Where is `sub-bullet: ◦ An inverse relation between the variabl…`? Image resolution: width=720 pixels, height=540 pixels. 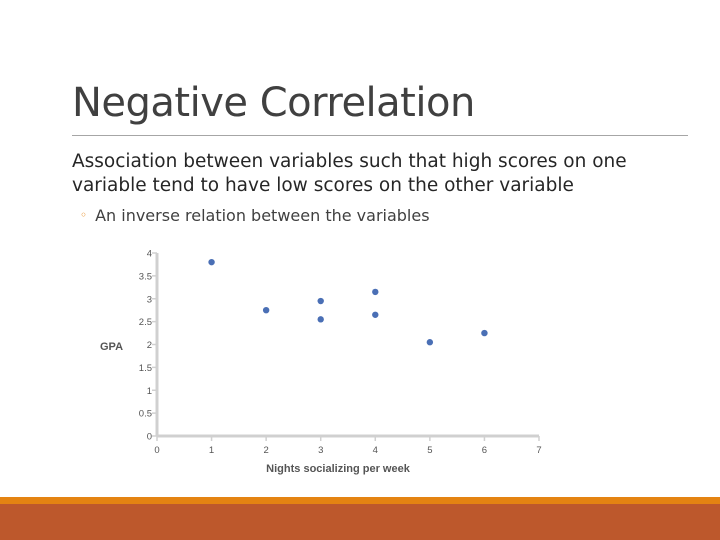 sub-bullet: ◦ An inverse relation between the variabl… is located at coordinates (255, 215).